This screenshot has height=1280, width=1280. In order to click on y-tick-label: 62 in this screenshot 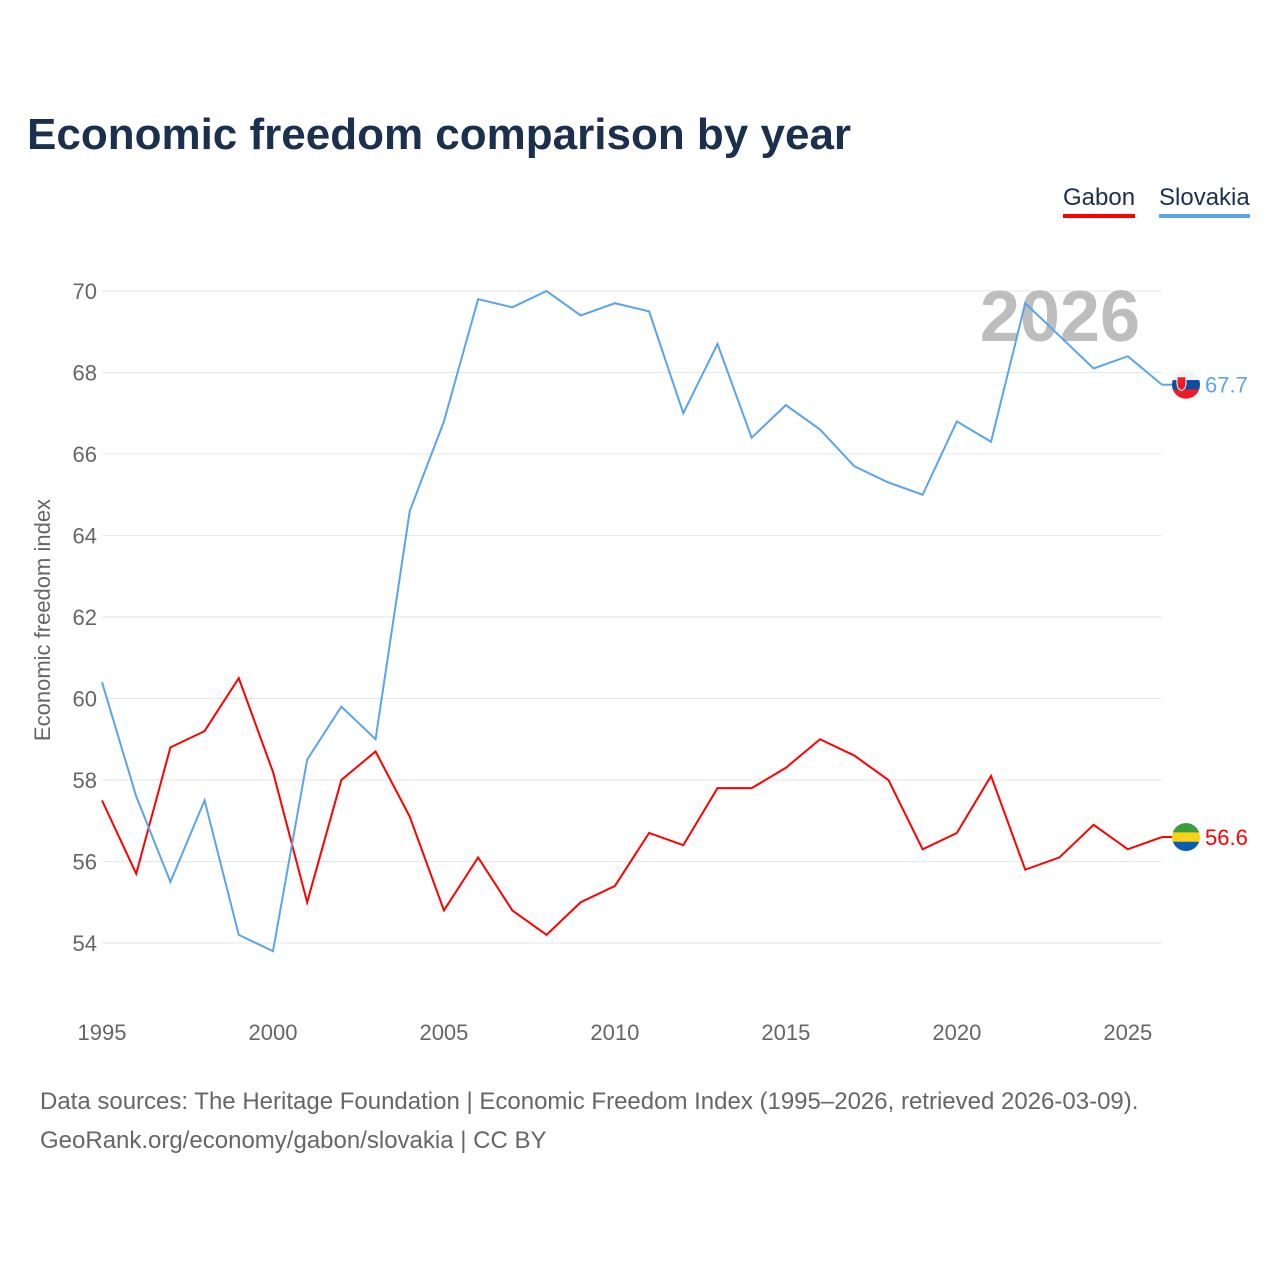, I will do `click(85, 617)`.